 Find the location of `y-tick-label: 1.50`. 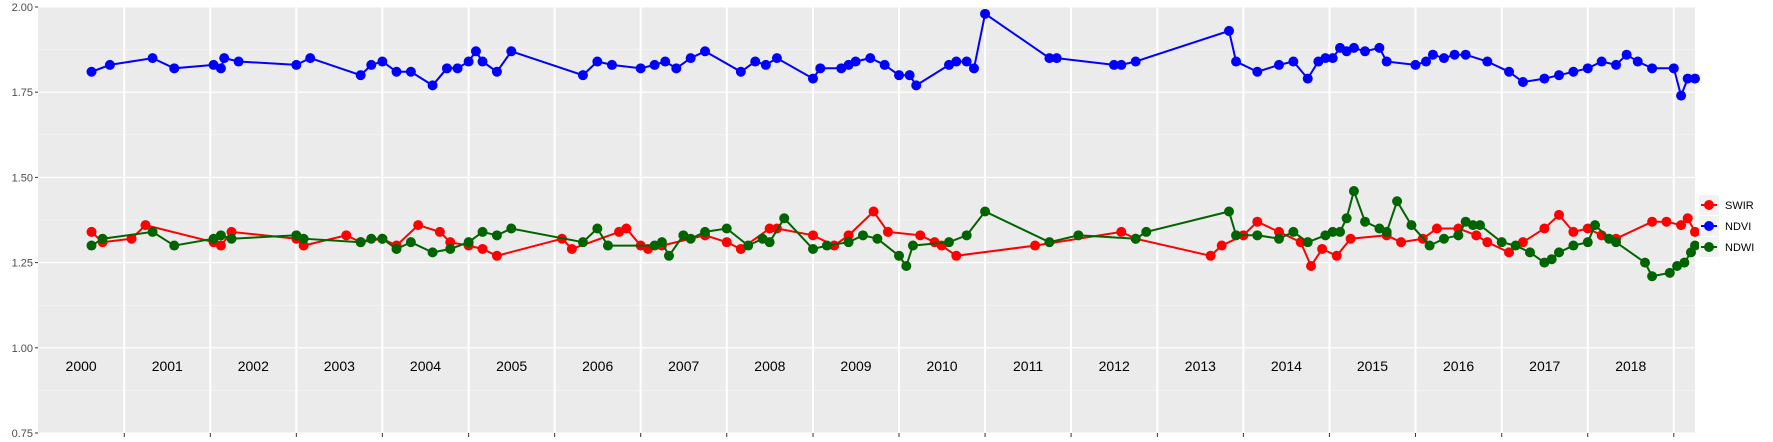

y-tick-label: 1.50 is located at coordinates (22, 178).